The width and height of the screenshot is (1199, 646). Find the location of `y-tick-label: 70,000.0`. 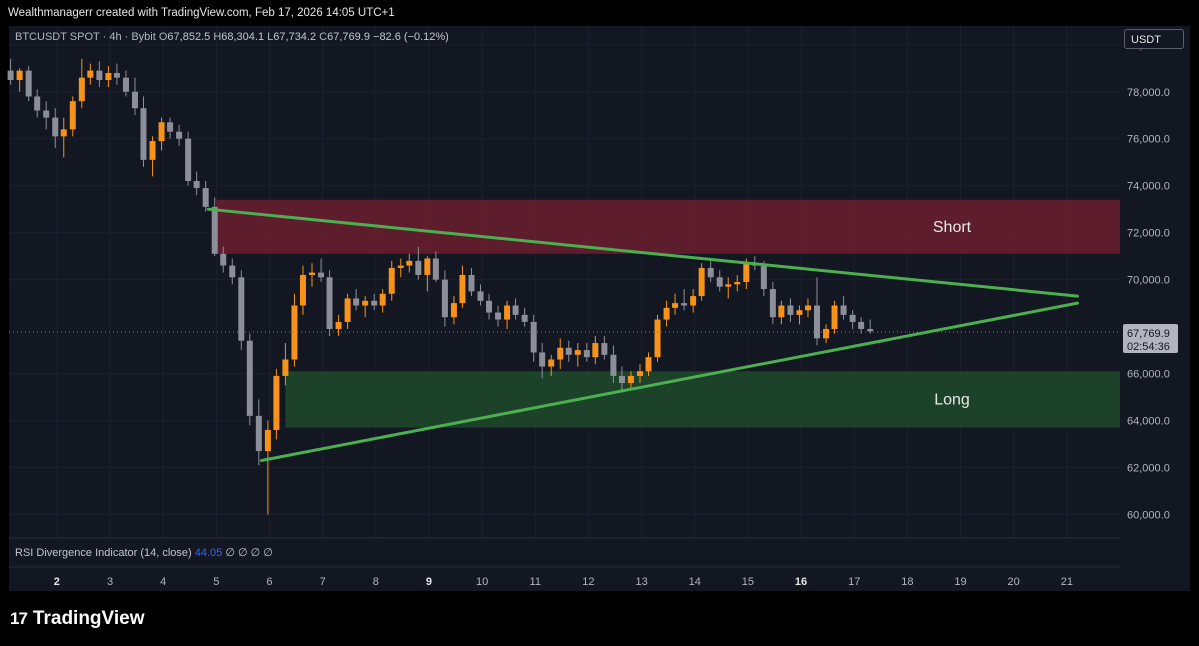

y-tick-label: 70,000.0 is located at coordinates (1148, 281).